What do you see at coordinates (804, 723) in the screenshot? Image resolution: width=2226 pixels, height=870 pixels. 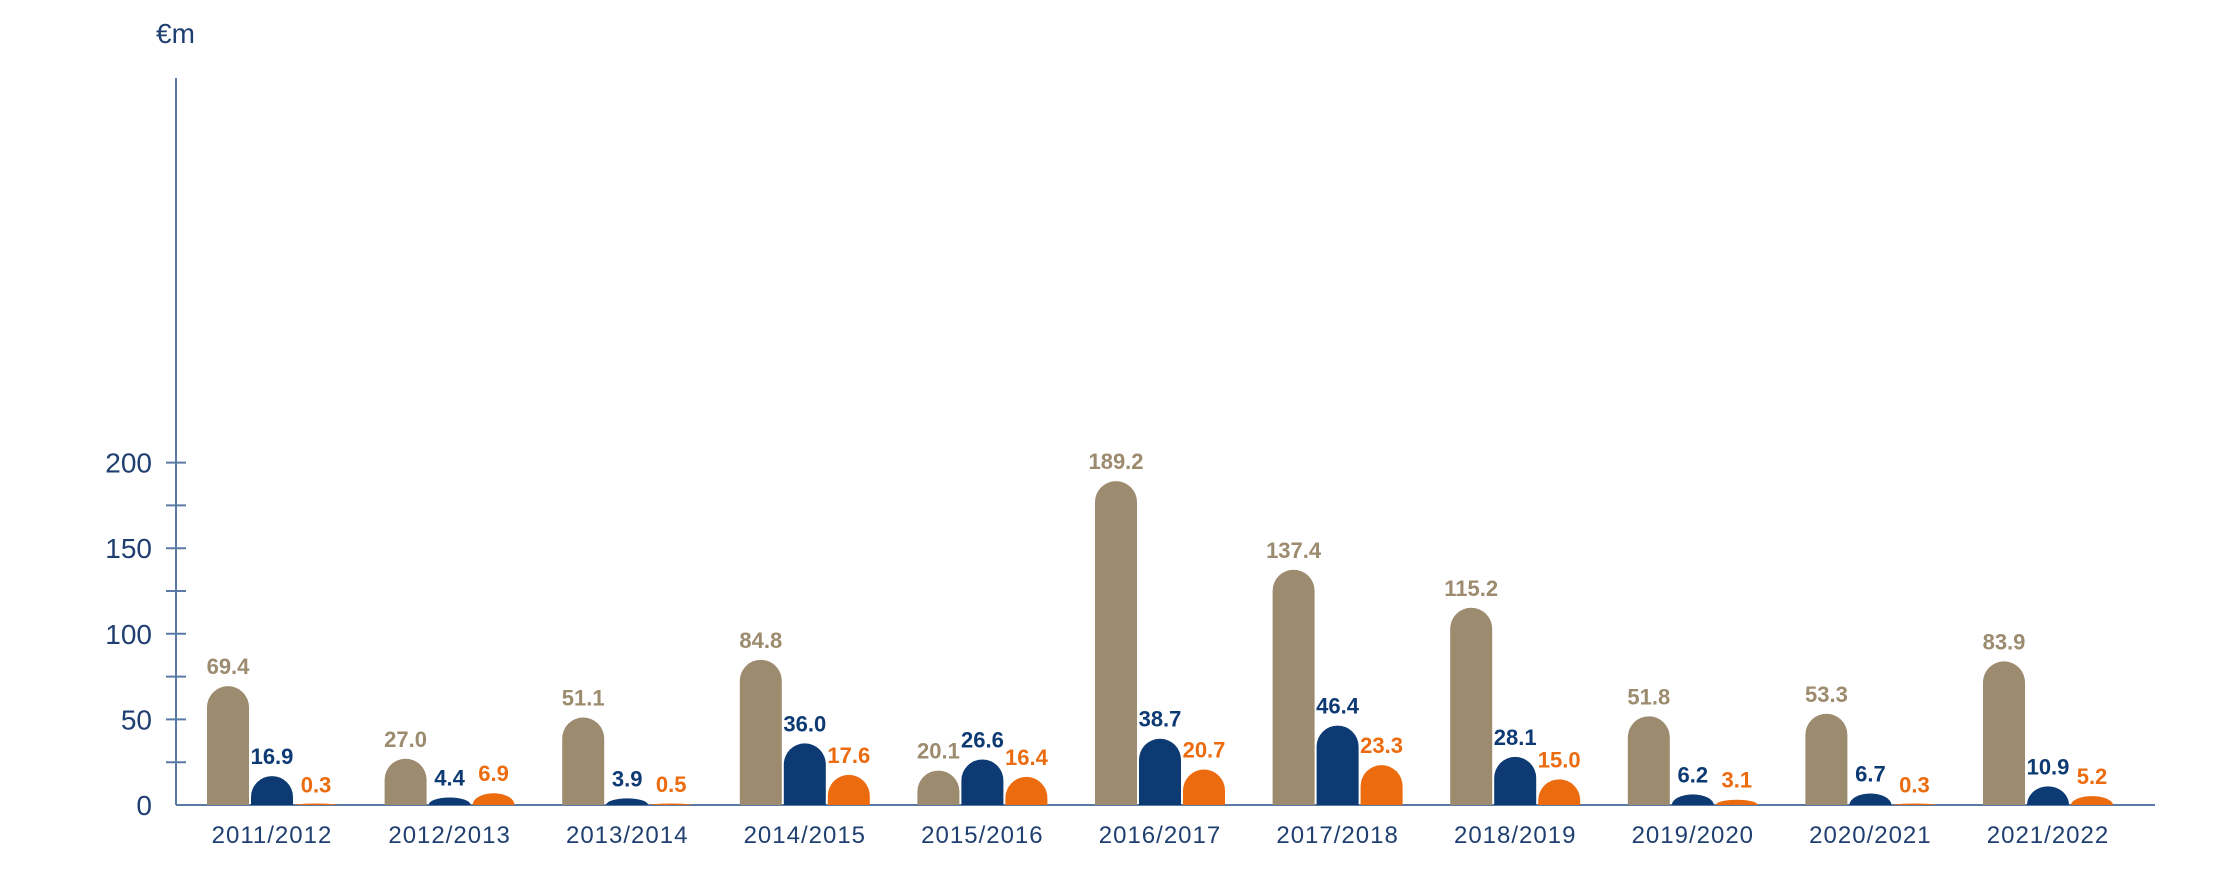 I see `data-label: 36.0` at bounding box center [804, 723].